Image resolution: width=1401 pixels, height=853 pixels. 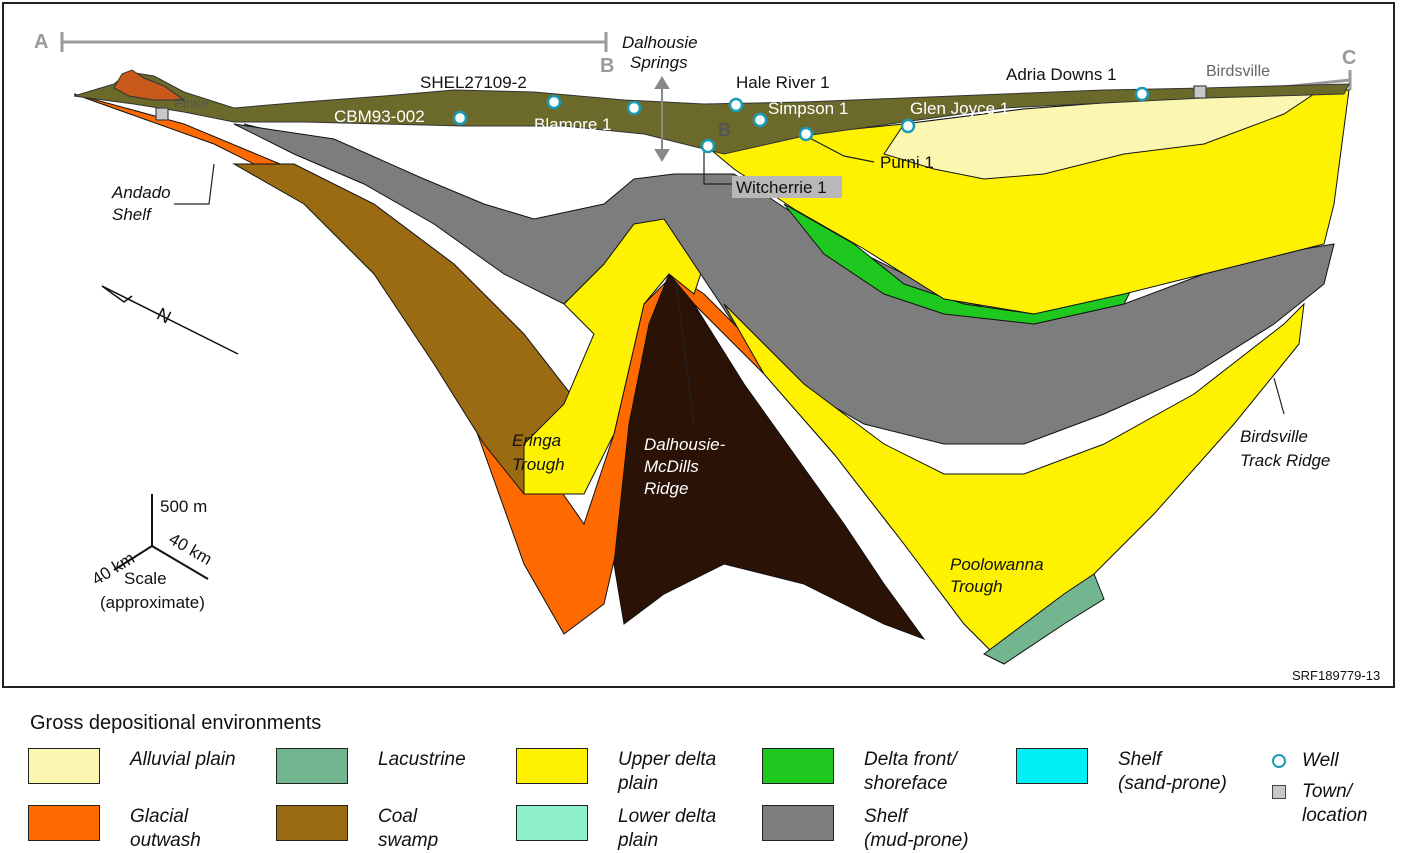 What do you see at coordinates (997, 575) in the screenshot?
I see `label-poolowanna-trough: Poolowanna Trough` at bounding box center [997, 575].